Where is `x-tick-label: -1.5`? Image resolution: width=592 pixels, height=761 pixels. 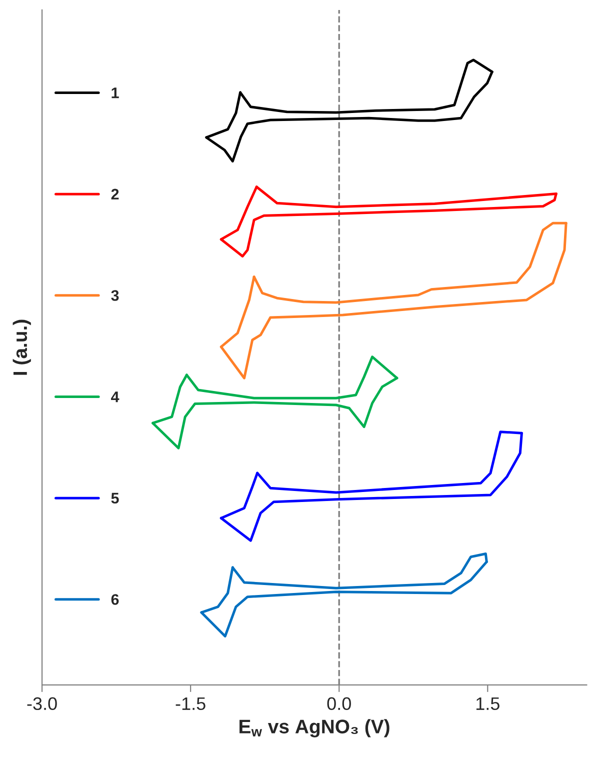
x-tick-label: -1.5 is located at coordinates (191, 703).